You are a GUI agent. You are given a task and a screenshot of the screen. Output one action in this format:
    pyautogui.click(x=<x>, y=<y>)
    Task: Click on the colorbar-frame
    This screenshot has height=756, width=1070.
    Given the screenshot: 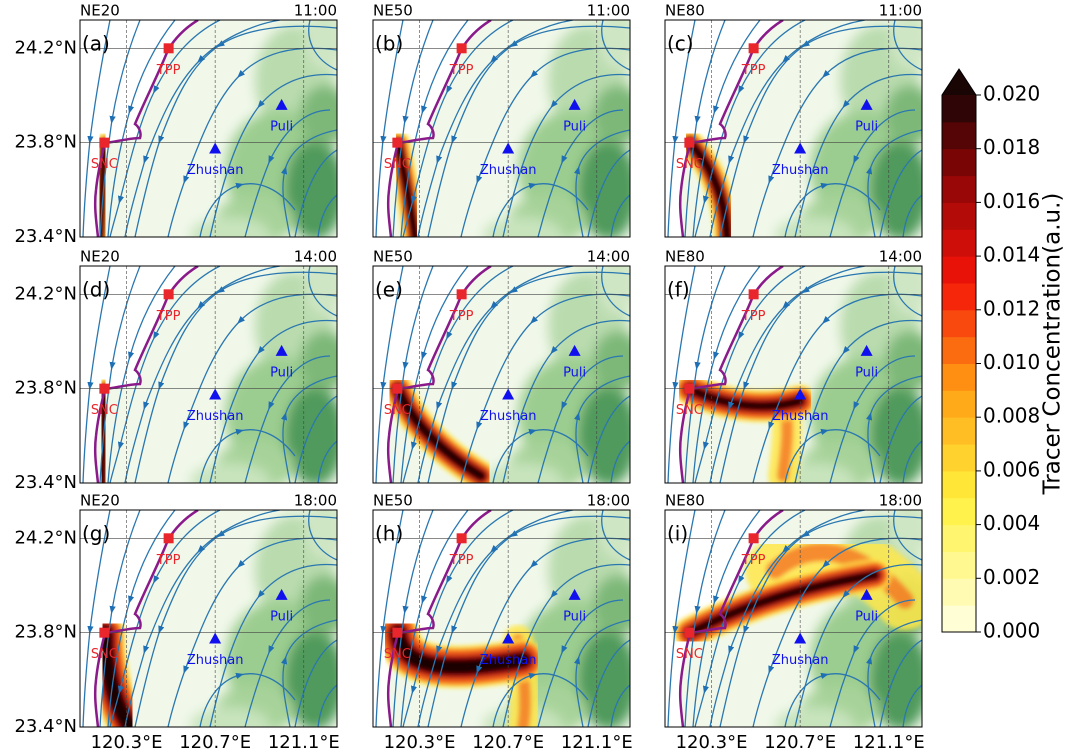 What is the action you would take?
    pyautogui.click(x=959, y=350)
    